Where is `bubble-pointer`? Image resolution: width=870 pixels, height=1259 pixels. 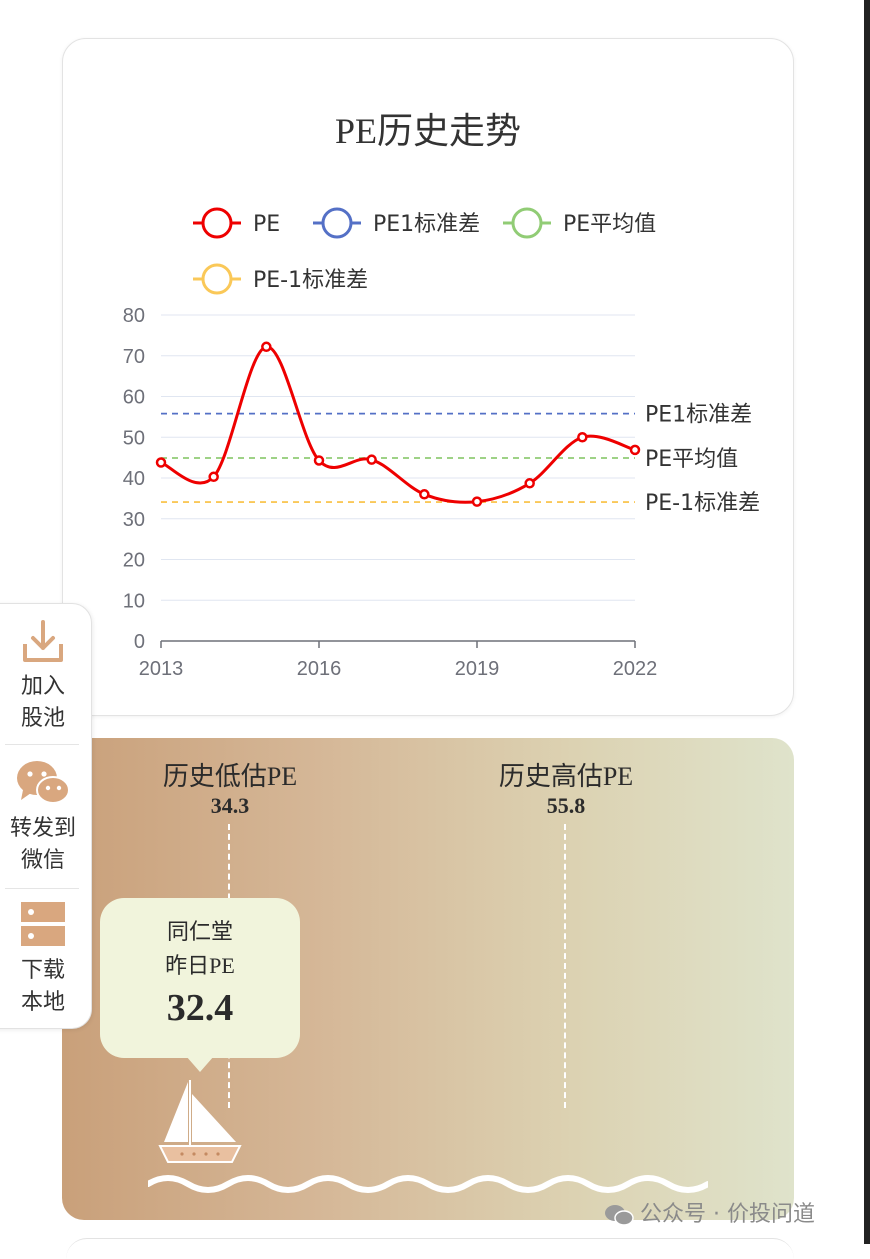
bubble-pointer is located at coordinates (200, 1064).